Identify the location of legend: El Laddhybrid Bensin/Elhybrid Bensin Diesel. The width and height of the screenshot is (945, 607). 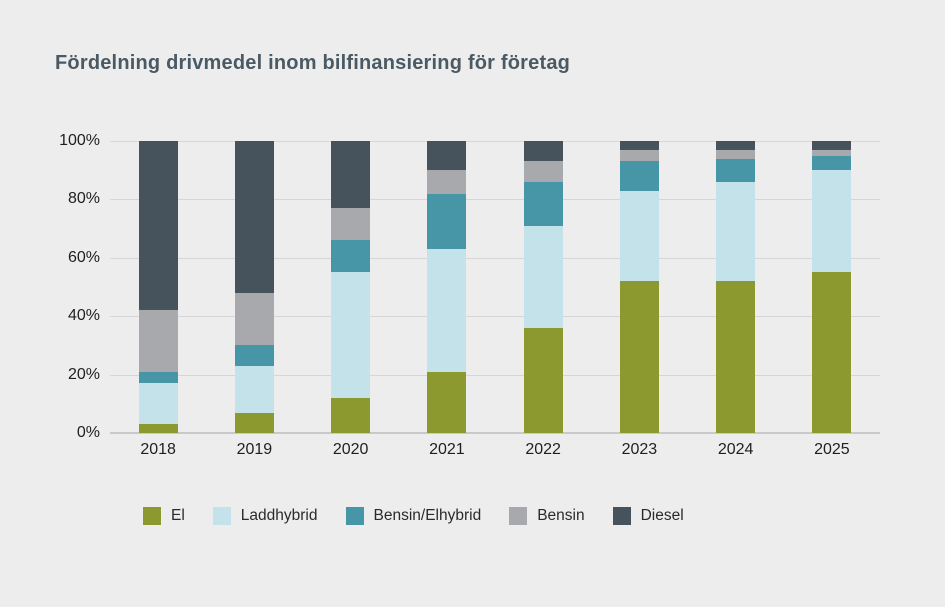
(413, 516).